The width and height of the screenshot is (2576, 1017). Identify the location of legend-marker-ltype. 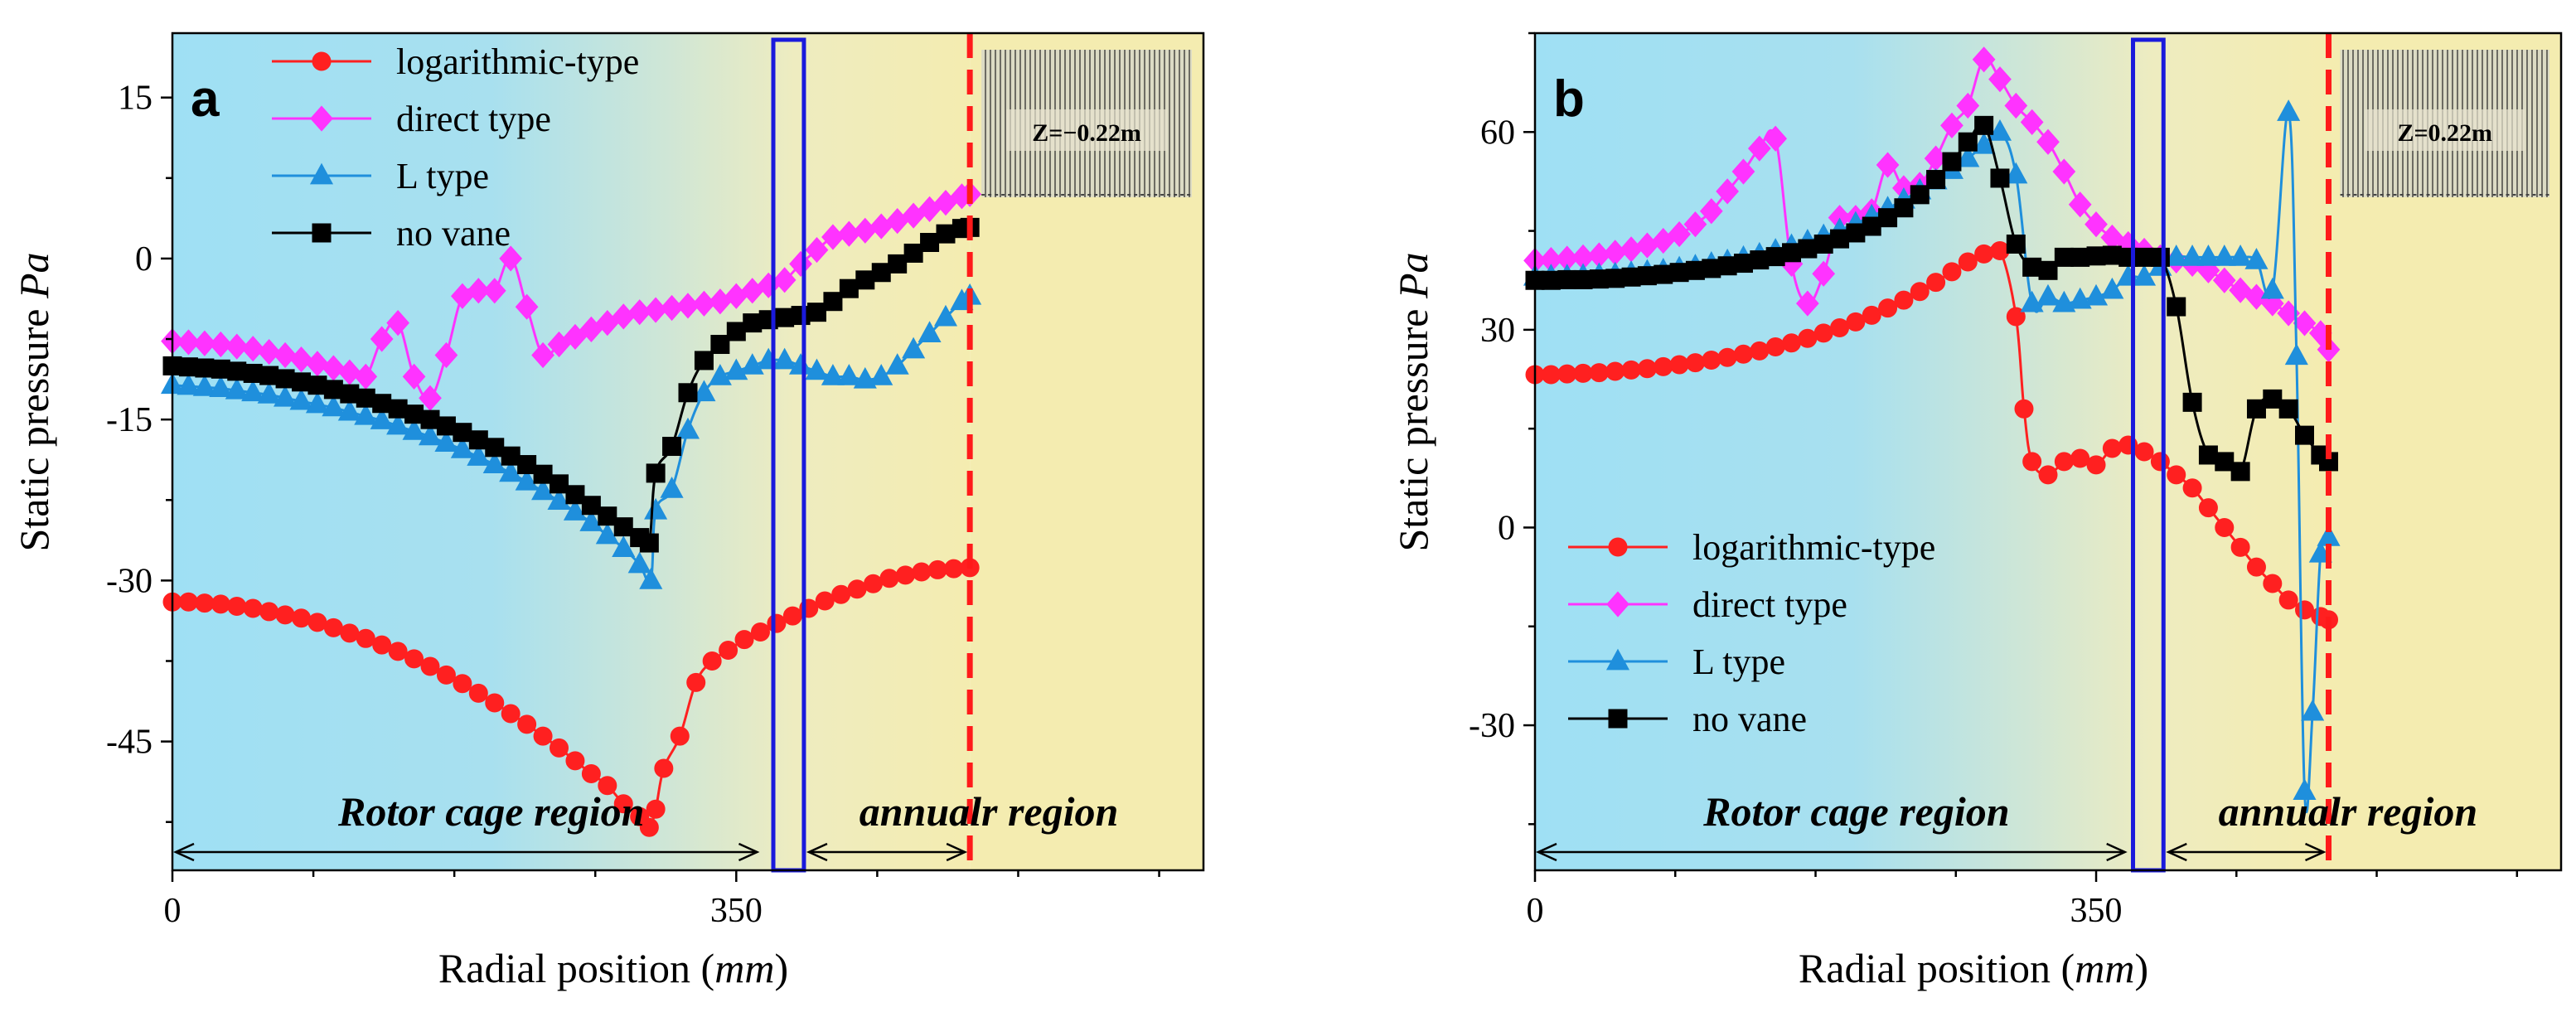
(321, 173).